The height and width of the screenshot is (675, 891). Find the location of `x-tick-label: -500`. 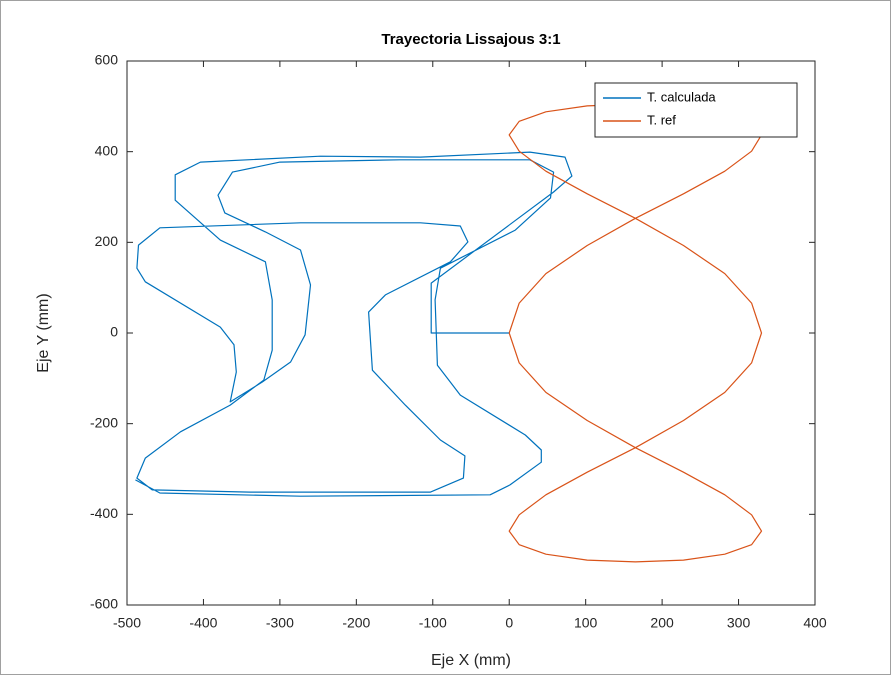

x-tick-label: -500 is located at coordinates (127, 623).